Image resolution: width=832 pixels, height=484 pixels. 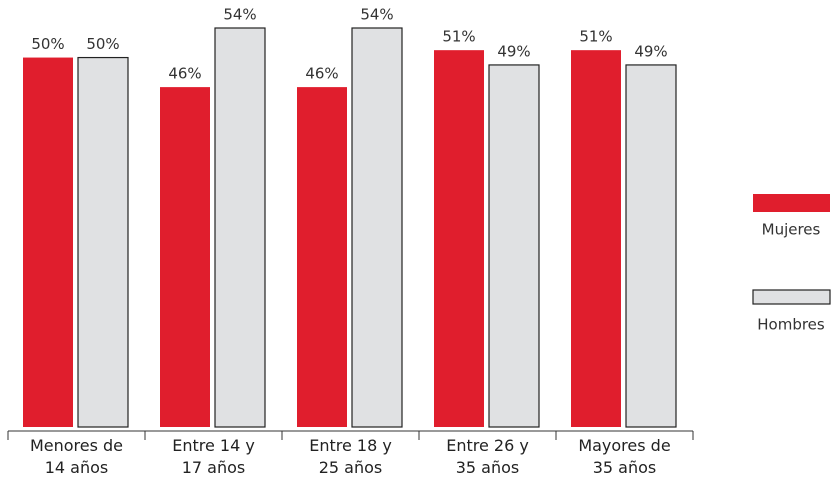 What do you see at coordinates (791, 230) in the screenshot?
I see `legend-label: Mujeres` at bounding box center [791, 230].